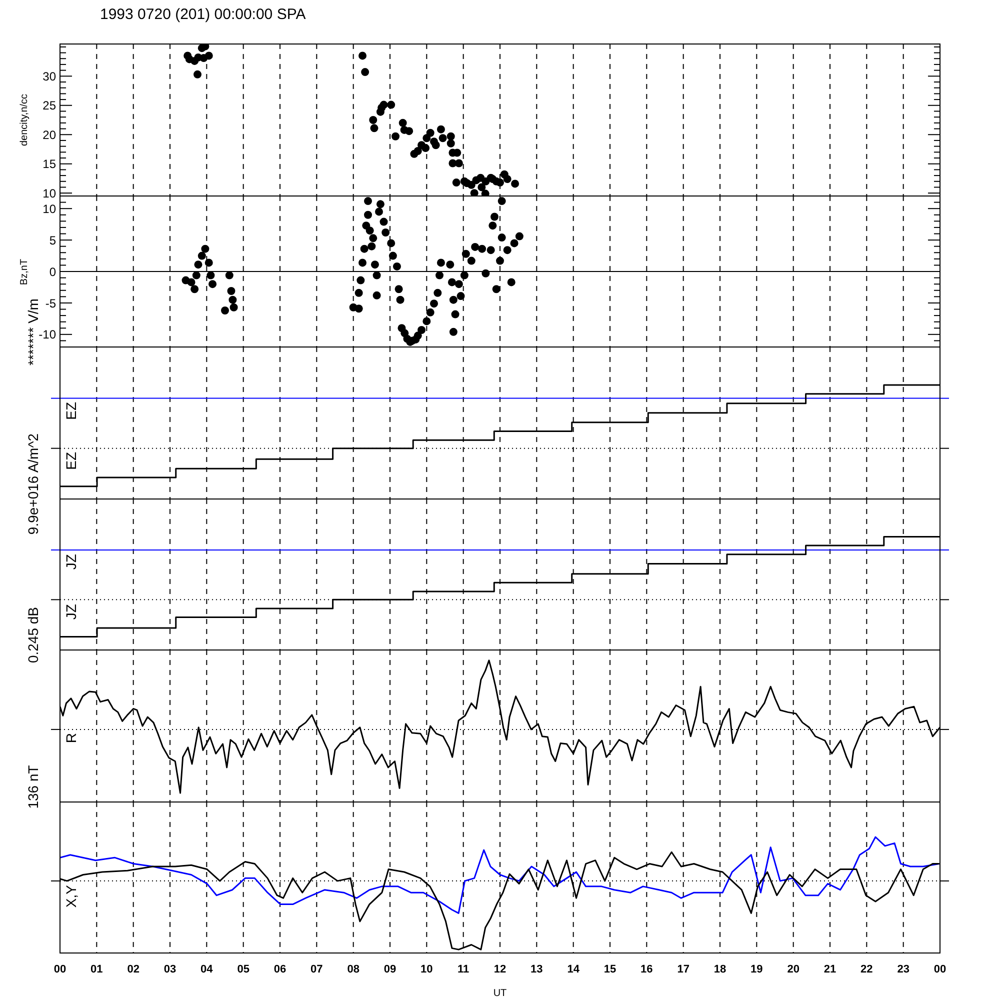 The image size is (1000, 1000). I want to click on y-axis-title: 0.245 dB, so click(33, 635).